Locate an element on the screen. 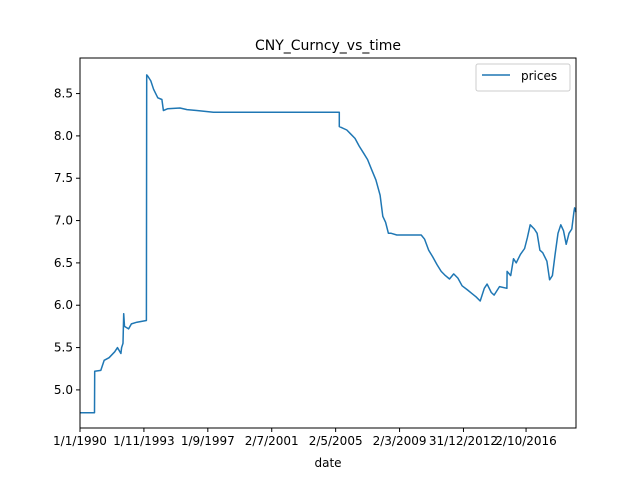 This screenshot has height=480, width=640. x-tick-label: 2/3/2009 is located at coordinates (400, 441).